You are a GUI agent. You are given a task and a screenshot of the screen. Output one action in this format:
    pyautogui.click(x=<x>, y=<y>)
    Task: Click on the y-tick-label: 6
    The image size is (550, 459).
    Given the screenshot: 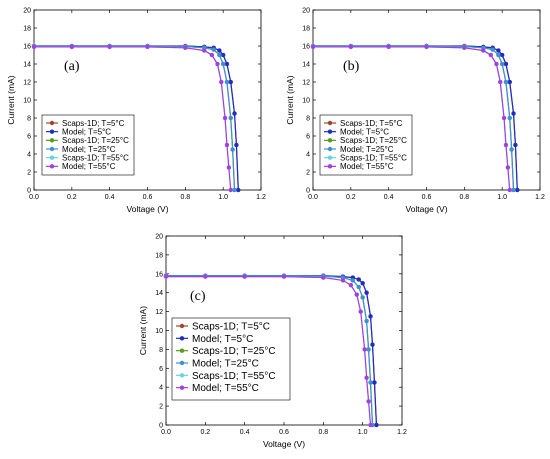 What is the action you would take?
    pyautogui.click(x=308, y=137)
    